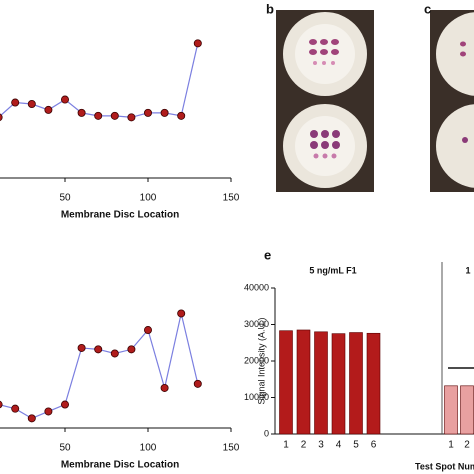 Image resolution: width=474 pixels, height=474 pixels. I want to click on panel-label: b, so click(270, 8).